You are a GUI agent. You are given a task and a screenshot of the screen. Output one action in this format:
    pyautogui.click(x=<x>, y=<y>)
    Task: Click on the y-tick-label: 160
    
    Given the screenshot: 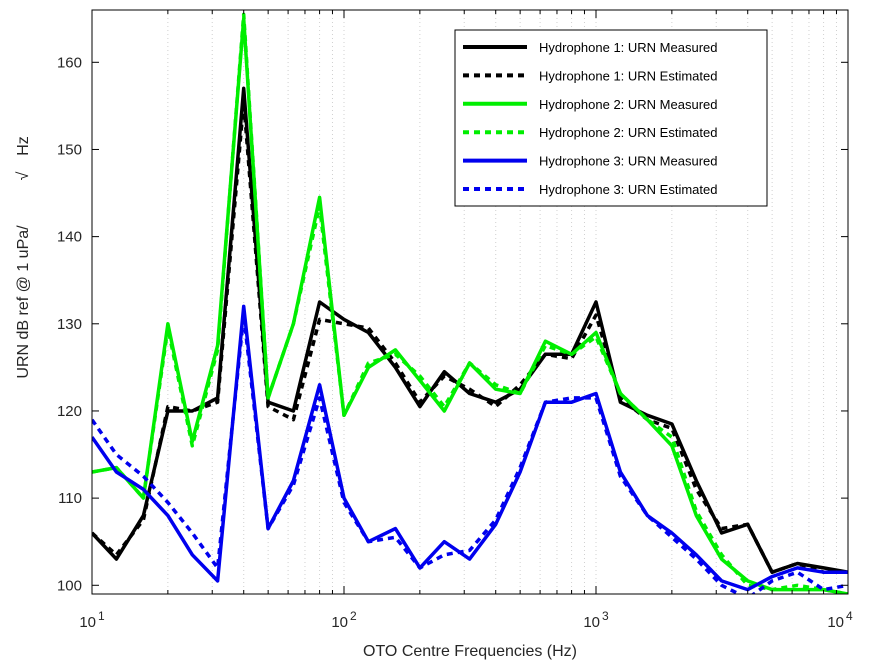 What is the action you would take?
    pyautogui.click(x=69, y=62)
    